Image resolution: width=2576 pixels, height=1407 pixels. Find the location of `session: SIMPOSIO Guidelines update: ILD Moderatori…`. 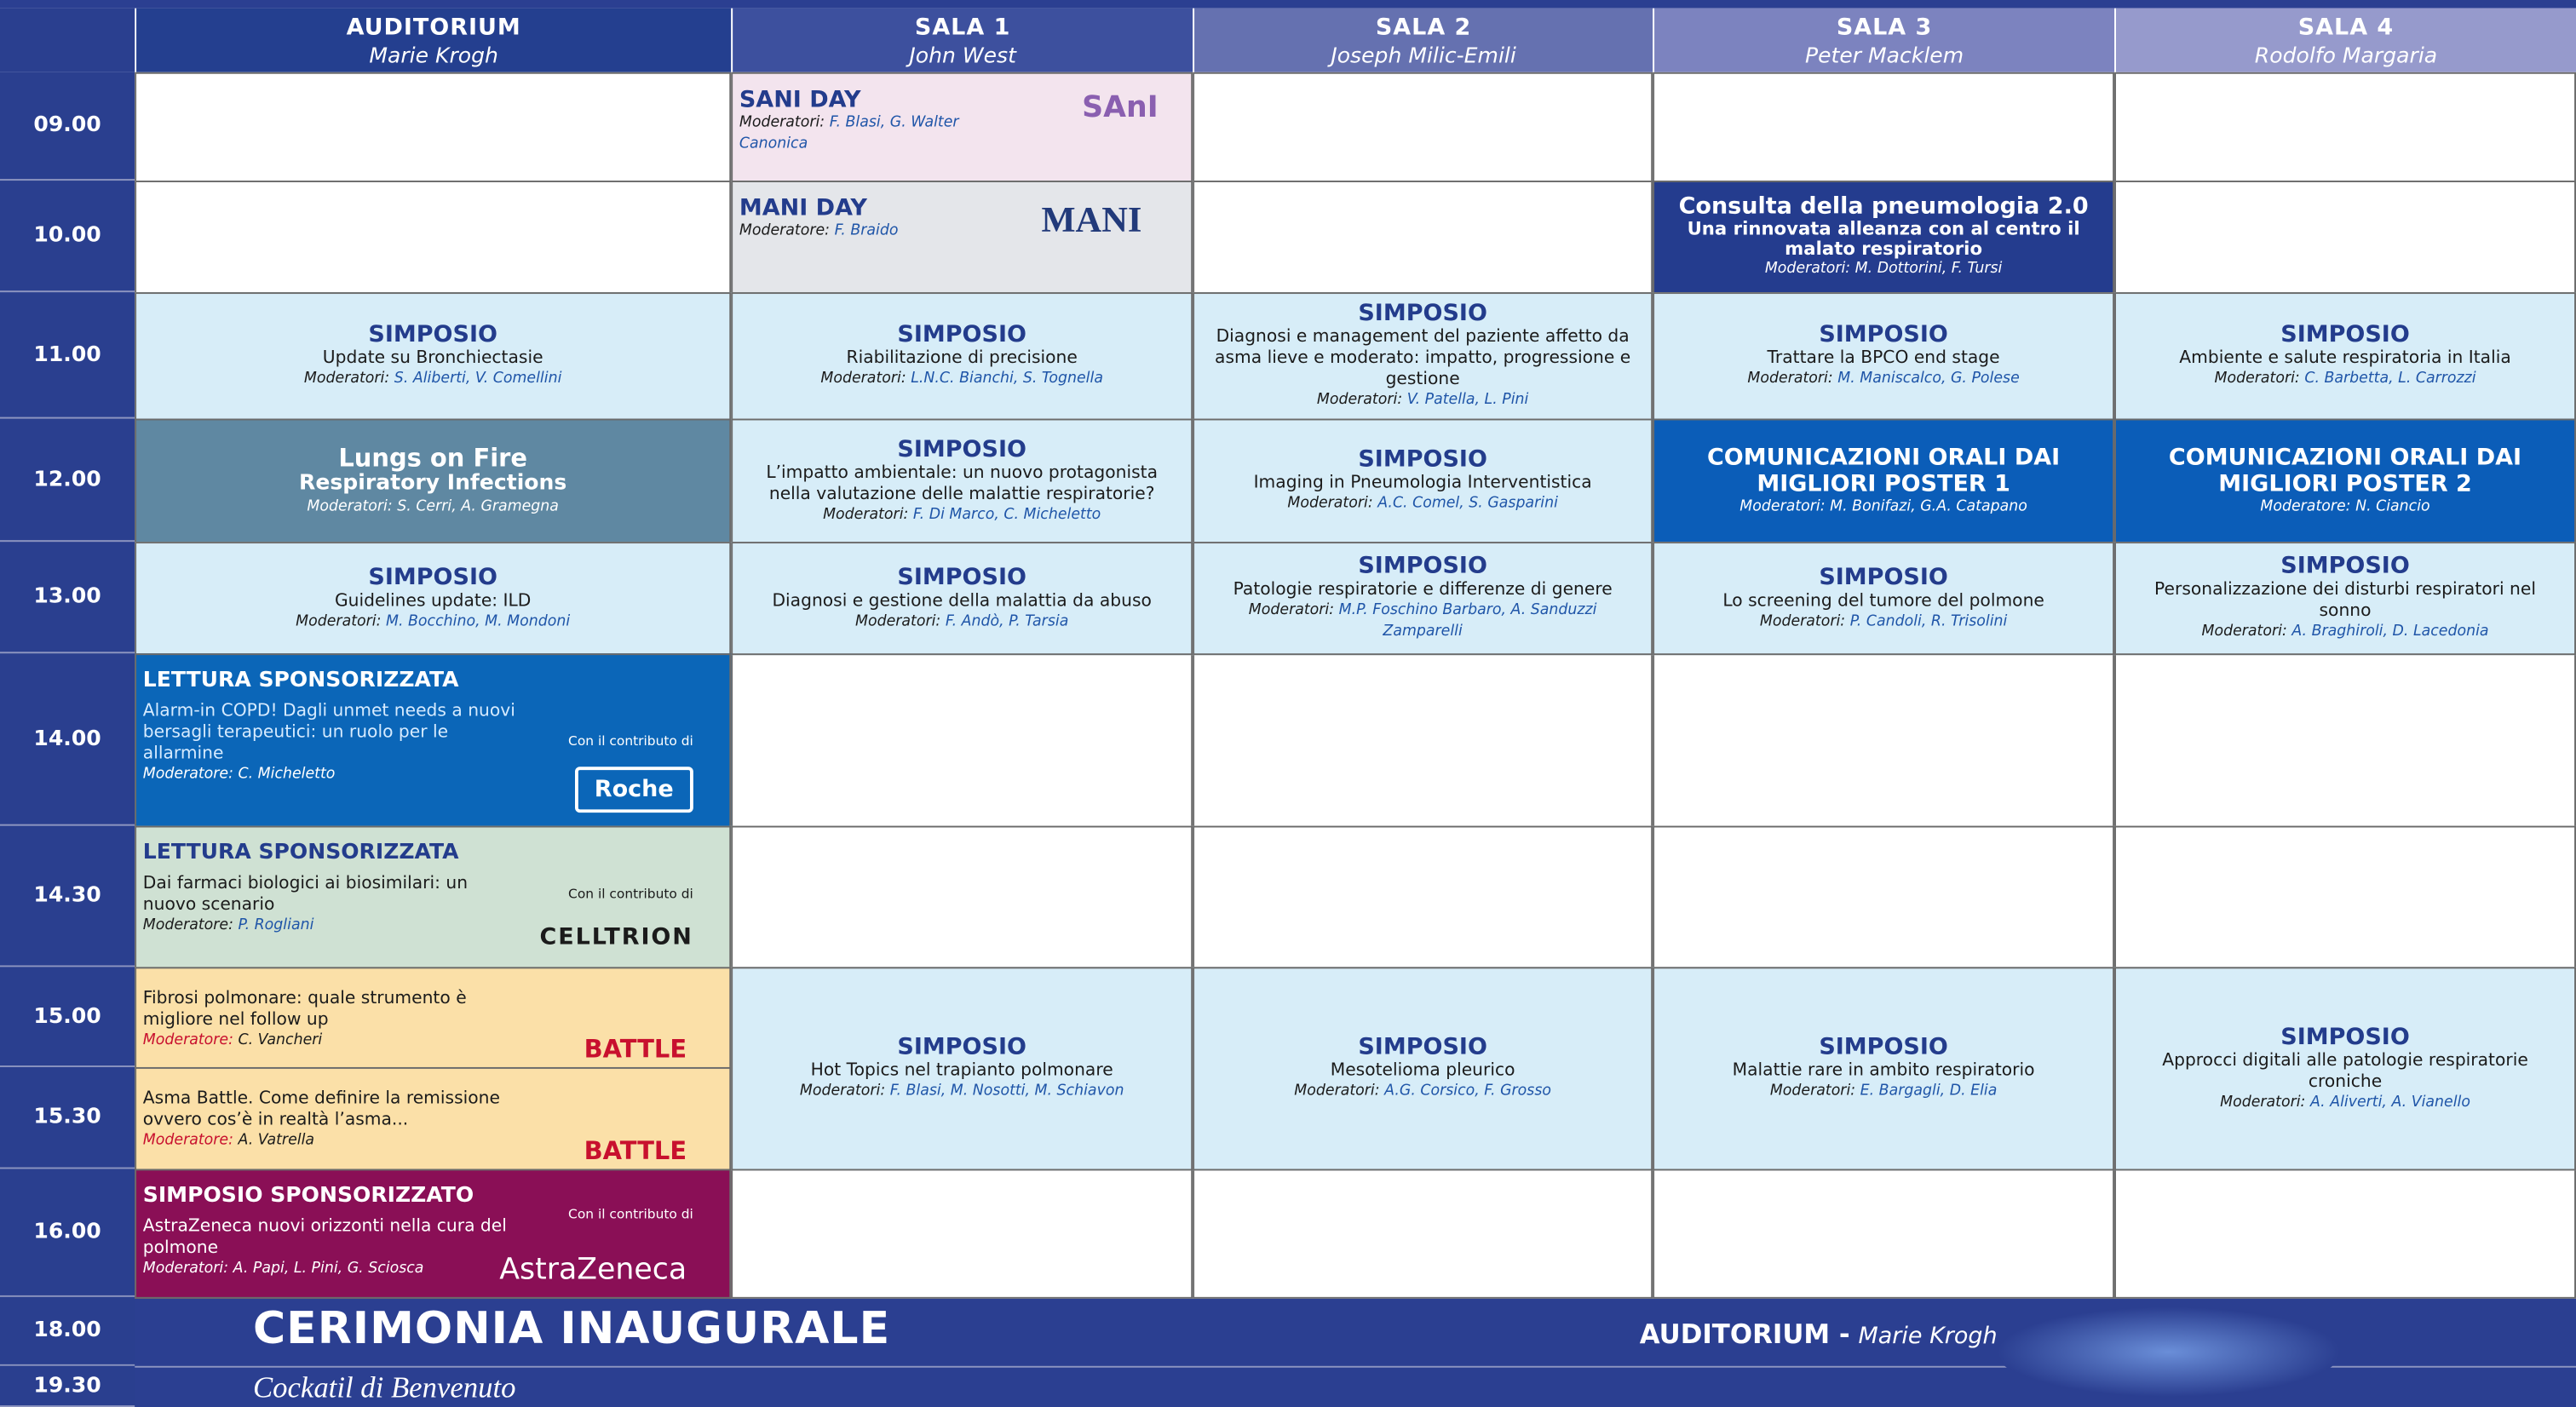

session: SIMPOSIO Guidelines update: ILD Moderatori… is located at coordinates (434, 599).